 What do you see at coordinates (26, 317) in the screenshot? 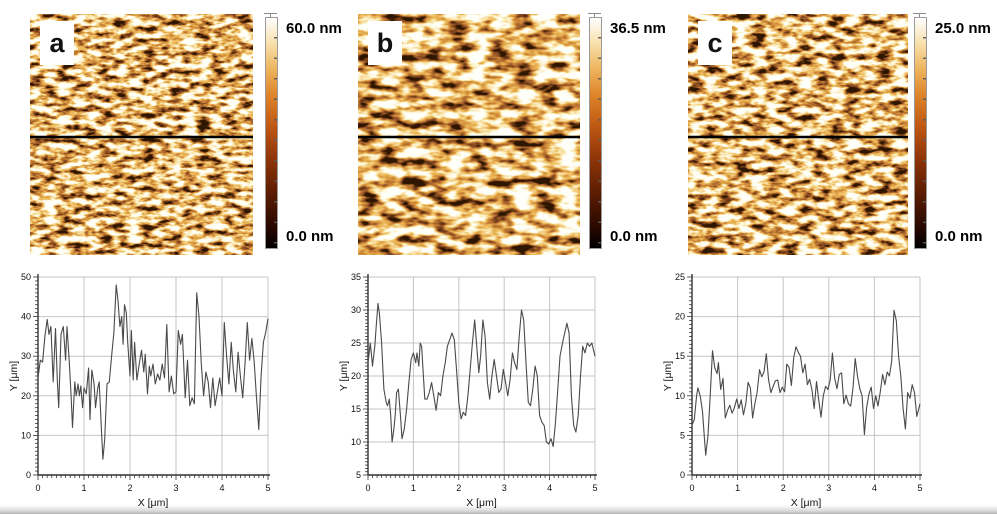
I see `svg-text: 40` at bounding box center [26, 317].